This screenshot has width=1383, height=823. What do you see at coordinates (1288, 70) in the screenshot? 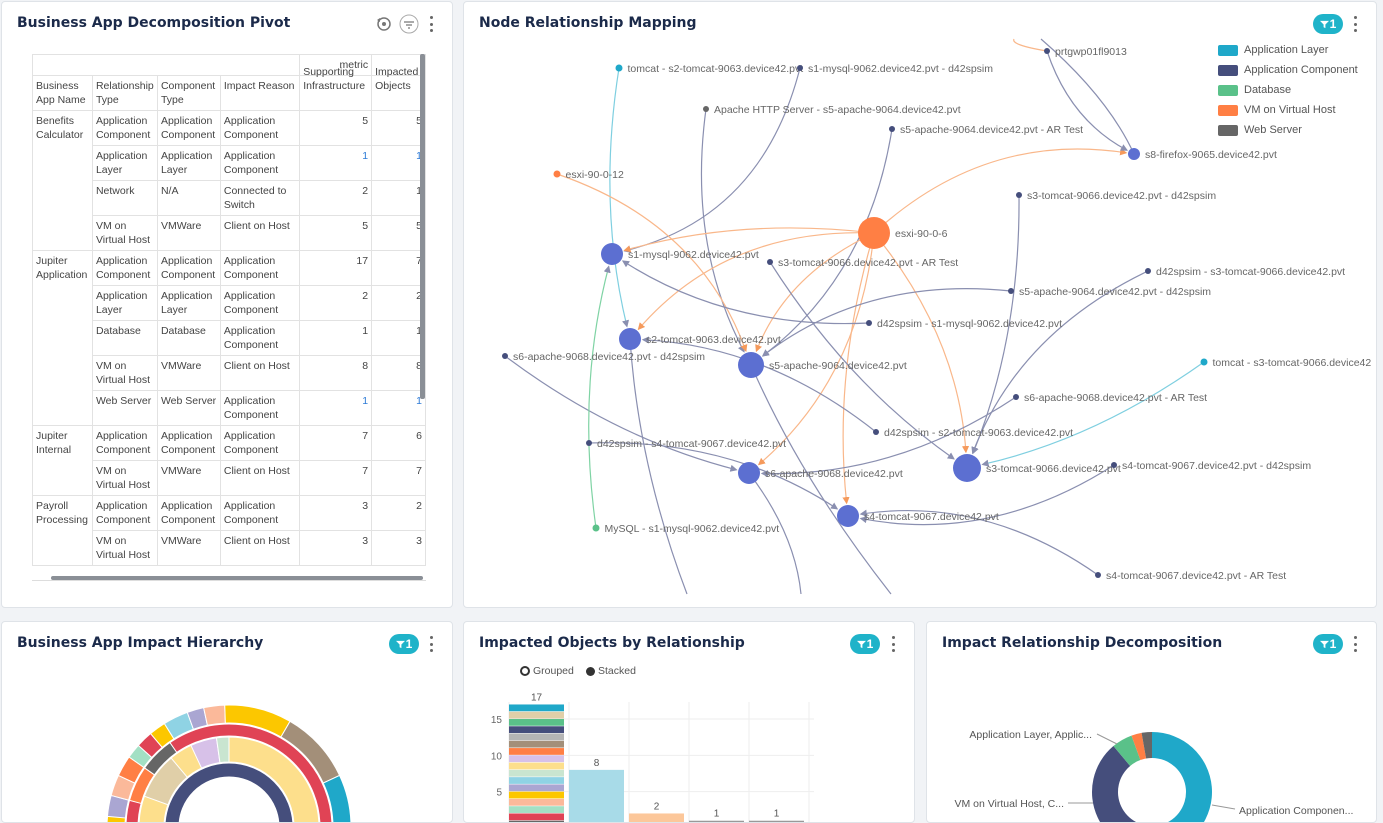
I see `legend-item: Application Component` at bounding box center [1288, 70].